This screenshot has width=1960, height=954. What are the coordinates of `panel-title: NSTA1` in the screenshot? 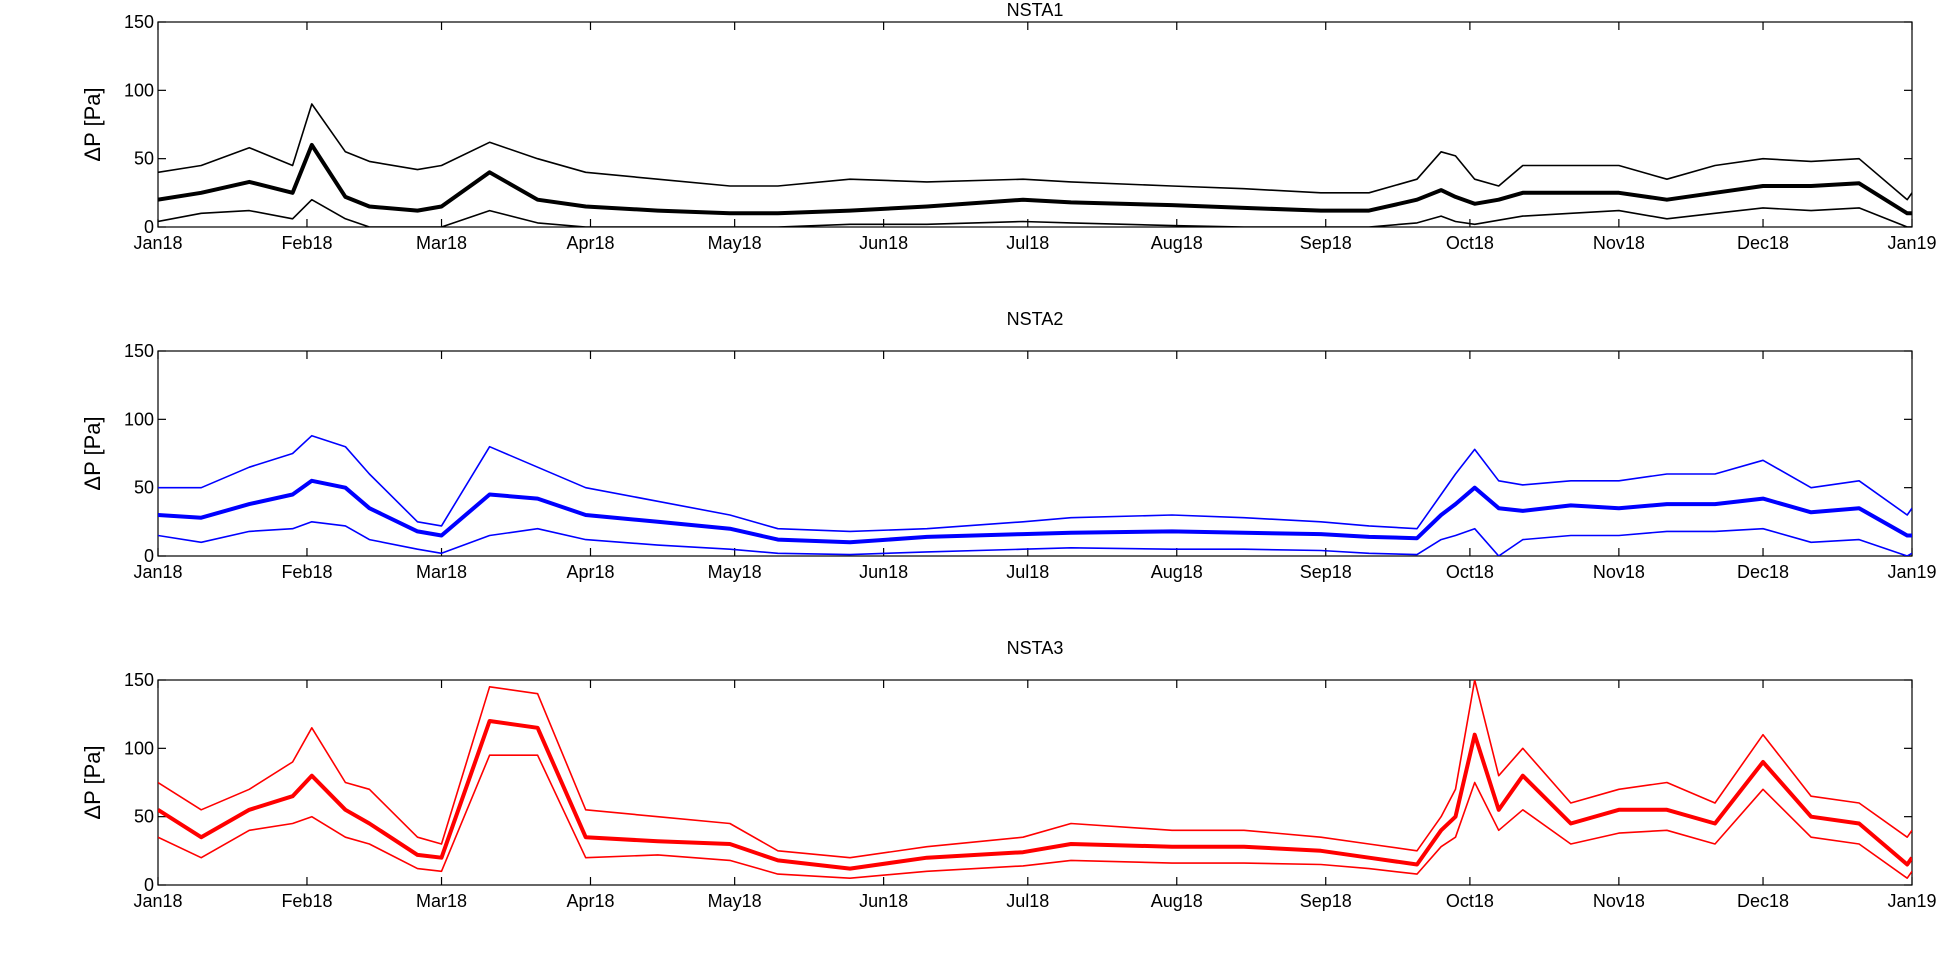 It's located at (1035, 10).